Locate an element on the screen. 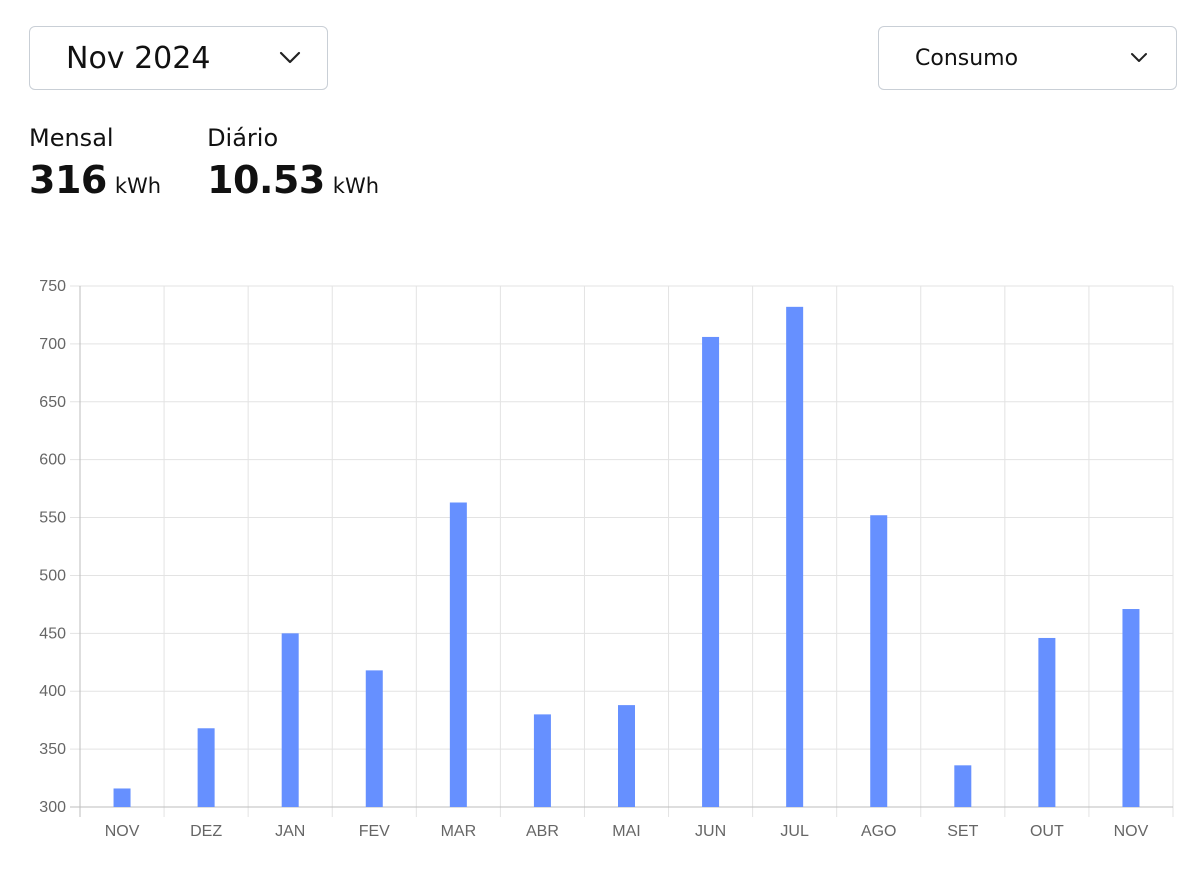 Image resolution: width=1200 pixels, height=875 pixels. monthly-unit: kWh is located at coordinates (138, 186).